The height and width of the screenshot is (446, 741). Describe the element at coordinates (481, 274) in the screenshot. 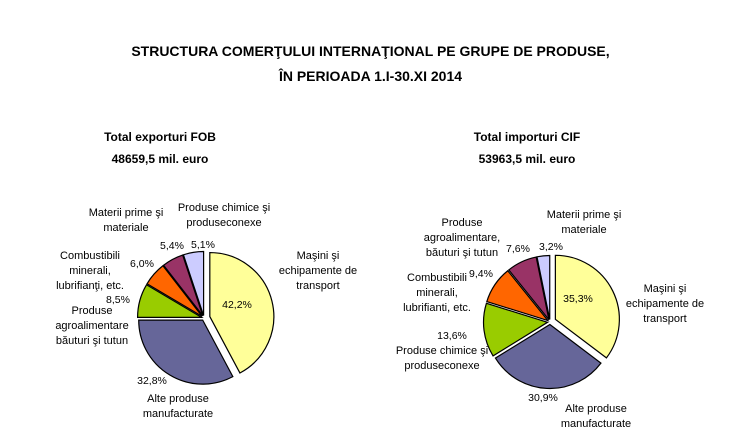

I see `import-value-label: 9,4%` at that location.